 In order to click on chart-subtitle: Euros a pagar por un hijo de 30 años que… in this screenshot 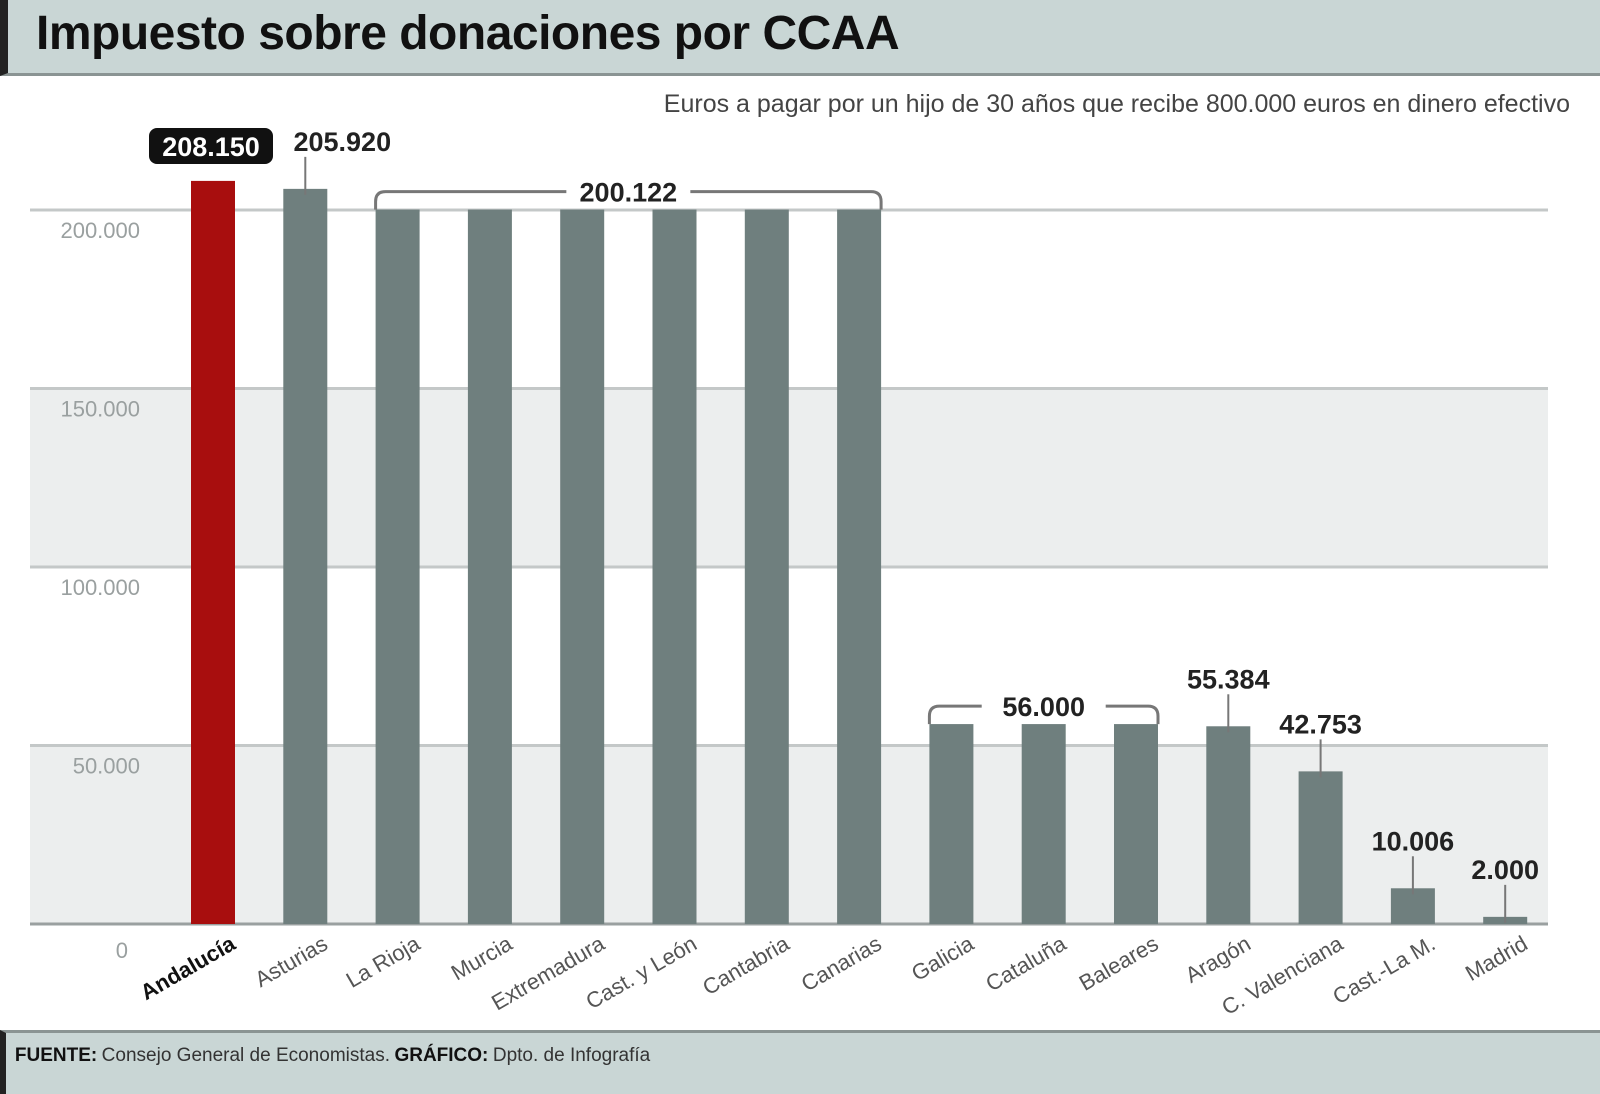, I will do `click(1116, 104)`.